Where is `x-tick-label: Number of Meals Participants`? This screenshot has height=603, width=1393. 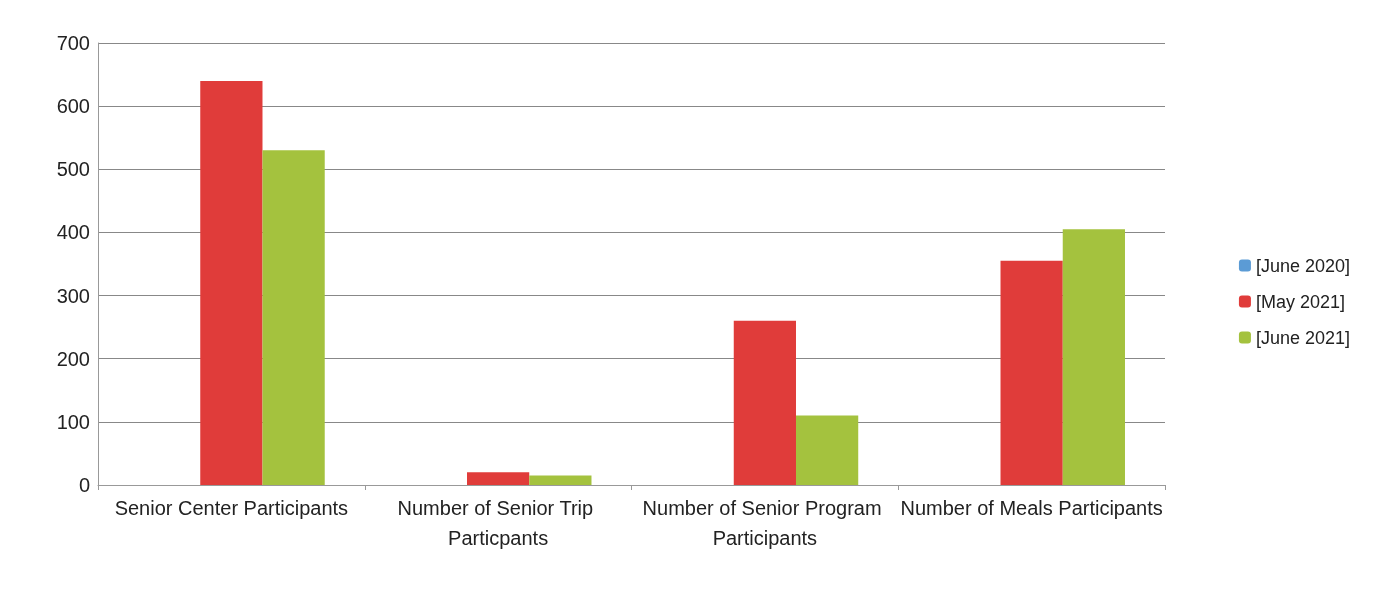
x-tick-label: Number of Meals Participants is located at coordinates (1031, 508).